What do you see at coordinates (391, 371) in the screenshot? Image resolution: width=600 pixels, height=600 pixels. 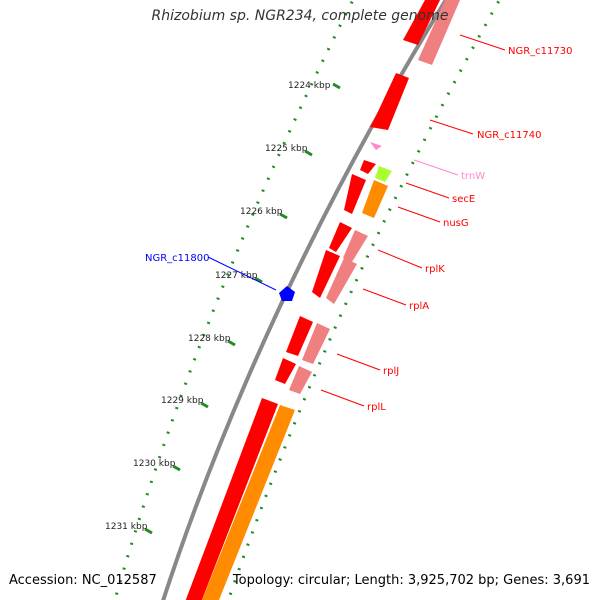 I see `label-rplj: rplJ` at bounding box center [391, 371].